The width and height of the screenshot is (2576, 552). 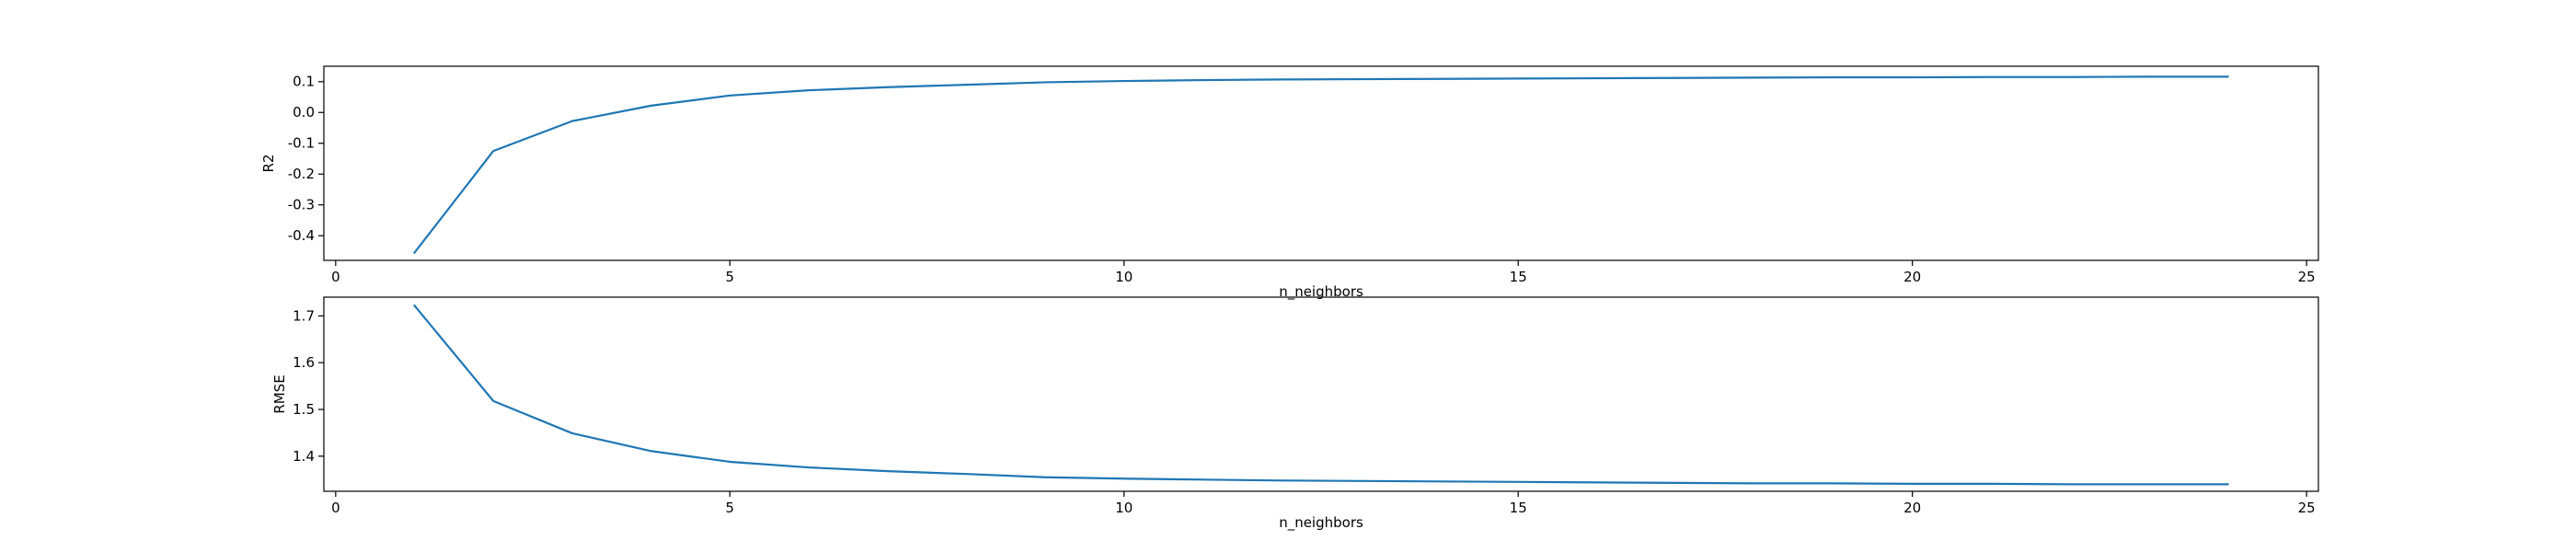 I want to click on rmse-x-tick-label: 10, so click(x=1124, y=508).